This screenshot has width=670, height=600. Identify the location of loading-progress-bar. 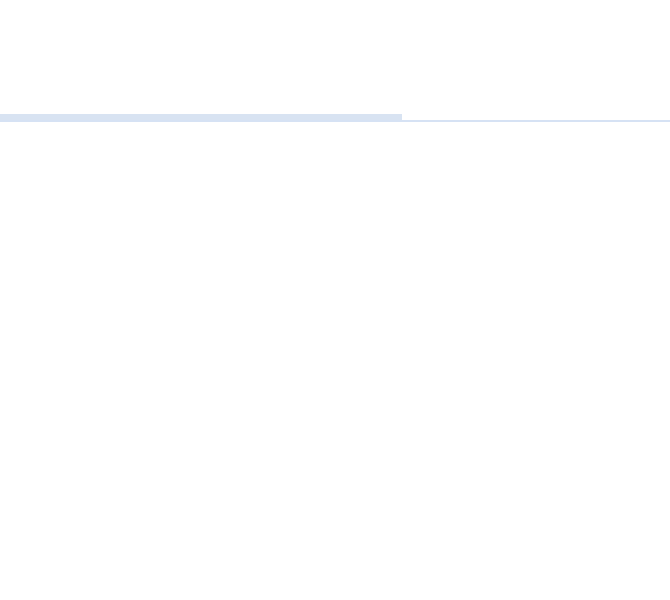
(335, 118).